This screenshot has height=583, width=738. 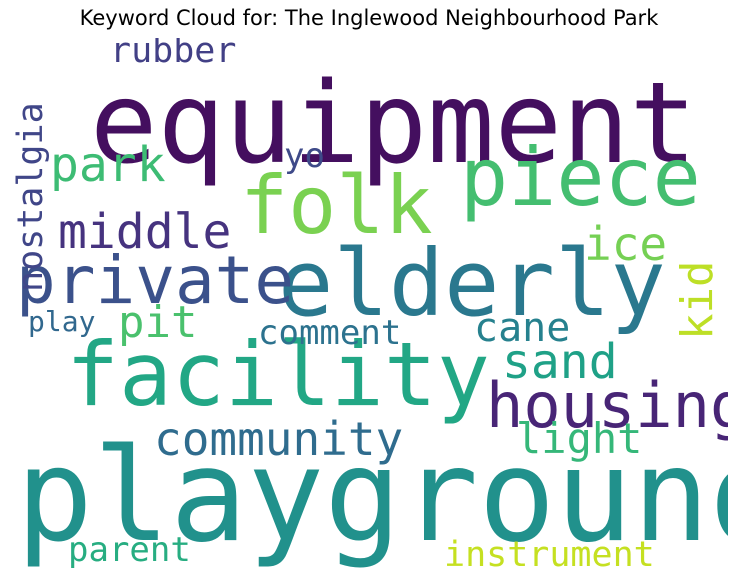 I want to click on word-private: private, so click(x=155, y=280).